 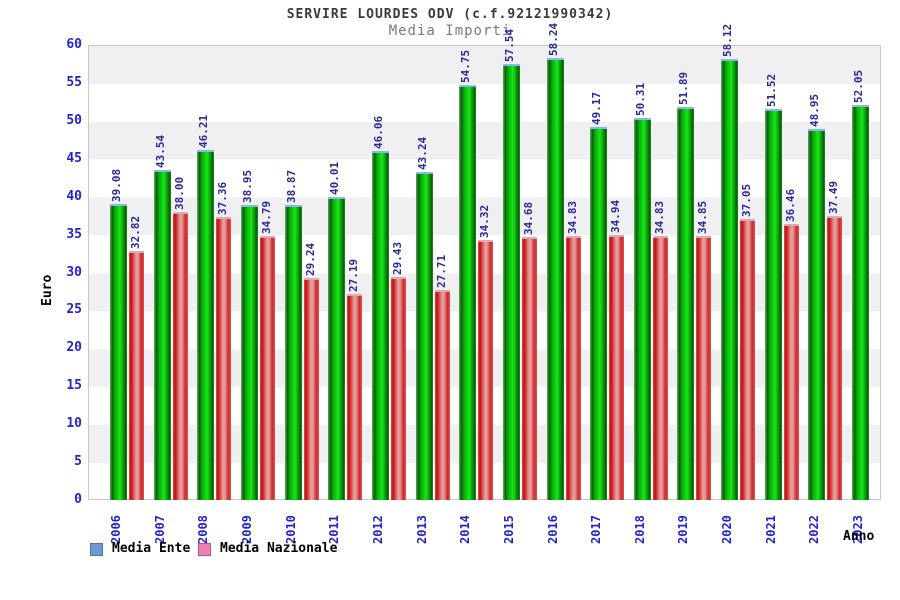 What do you see at coordinates (310, 260) in the screenshot?
I see `value-label-media-nazionale: 29.24` at bounding box center [310, 260].